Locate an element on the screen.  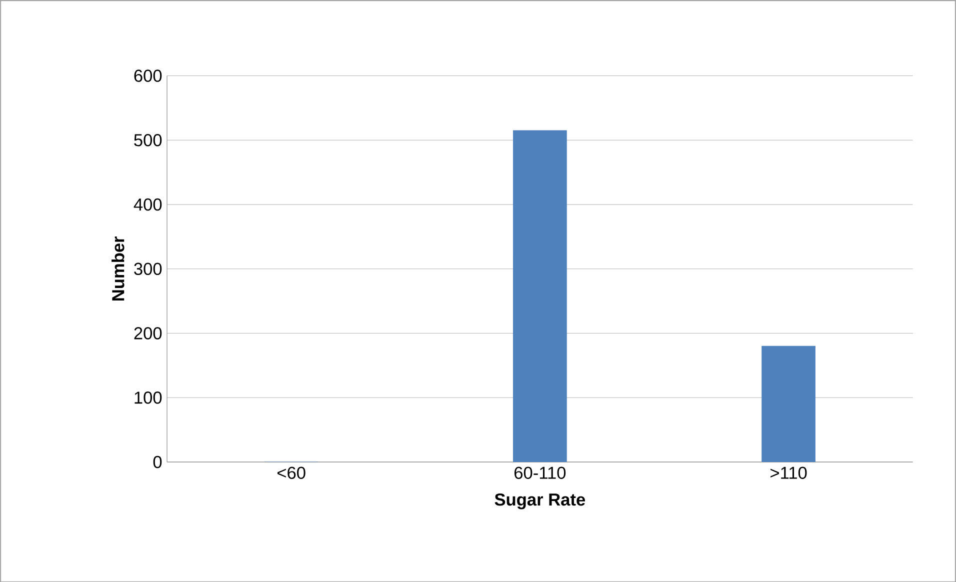
y-tick-label: 0 is located at coordinates (157, 462).